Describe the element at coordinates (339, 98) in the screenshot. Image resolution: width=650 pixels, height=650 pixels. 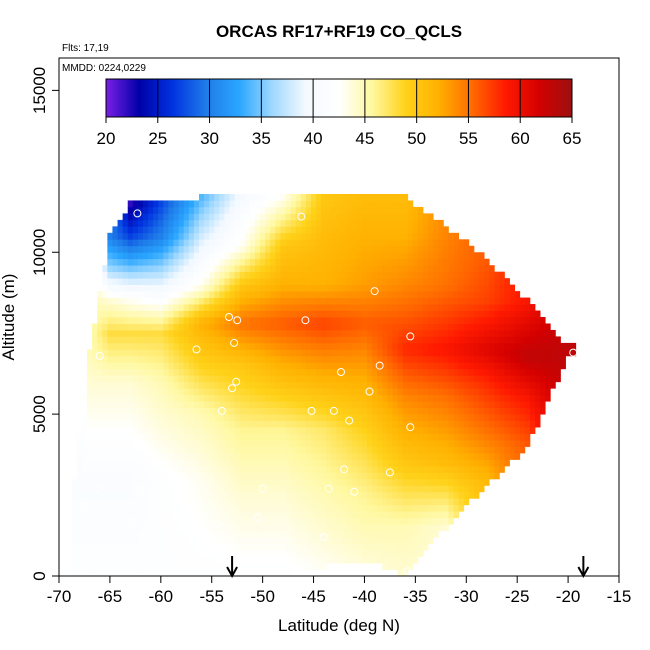
I see `colorbar-fill` at that location.